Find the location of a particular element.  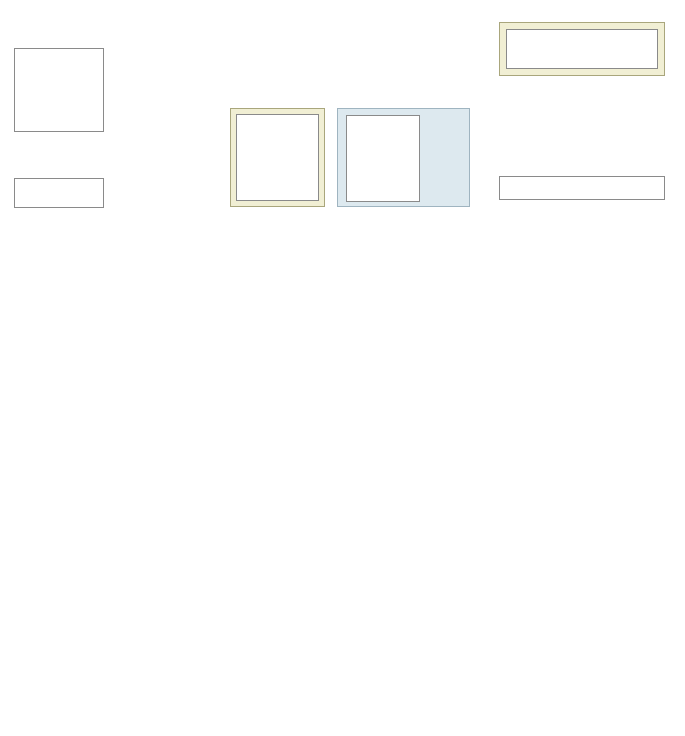

time-to-peak-bar-chart is located at coordinates (573, 343).